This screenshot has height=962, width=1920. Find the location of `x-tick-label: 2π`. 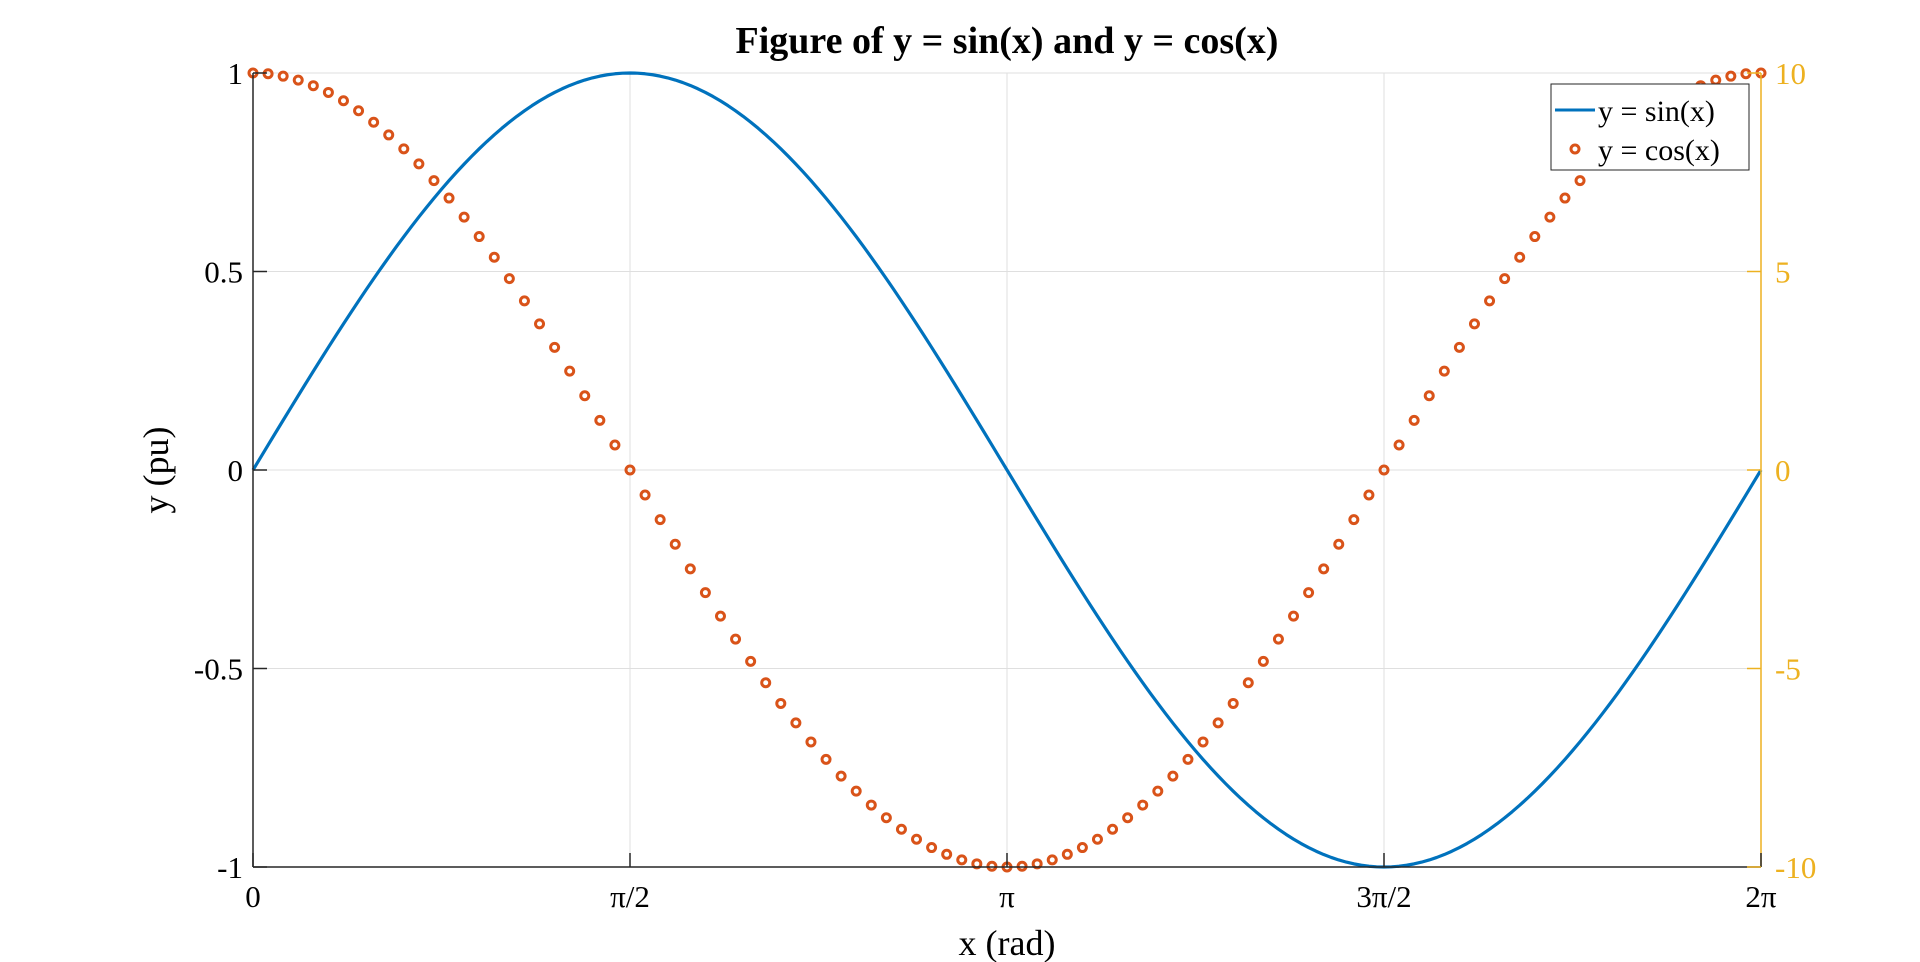

x-tick-label: 2π is located at coordinates (1761, 896).